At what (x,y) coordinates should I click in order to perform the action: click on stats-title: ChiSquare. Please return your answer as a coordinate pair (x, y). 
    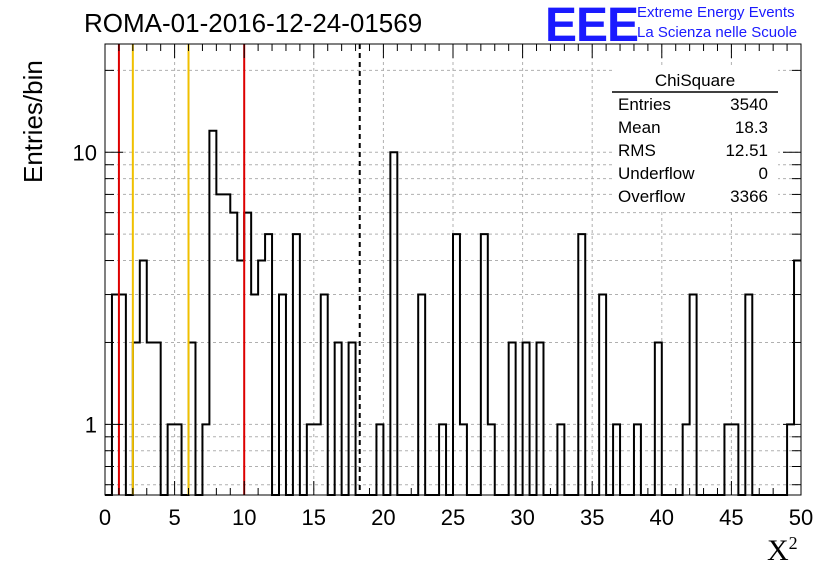
    Looking at the image, I should click on (695, 80).